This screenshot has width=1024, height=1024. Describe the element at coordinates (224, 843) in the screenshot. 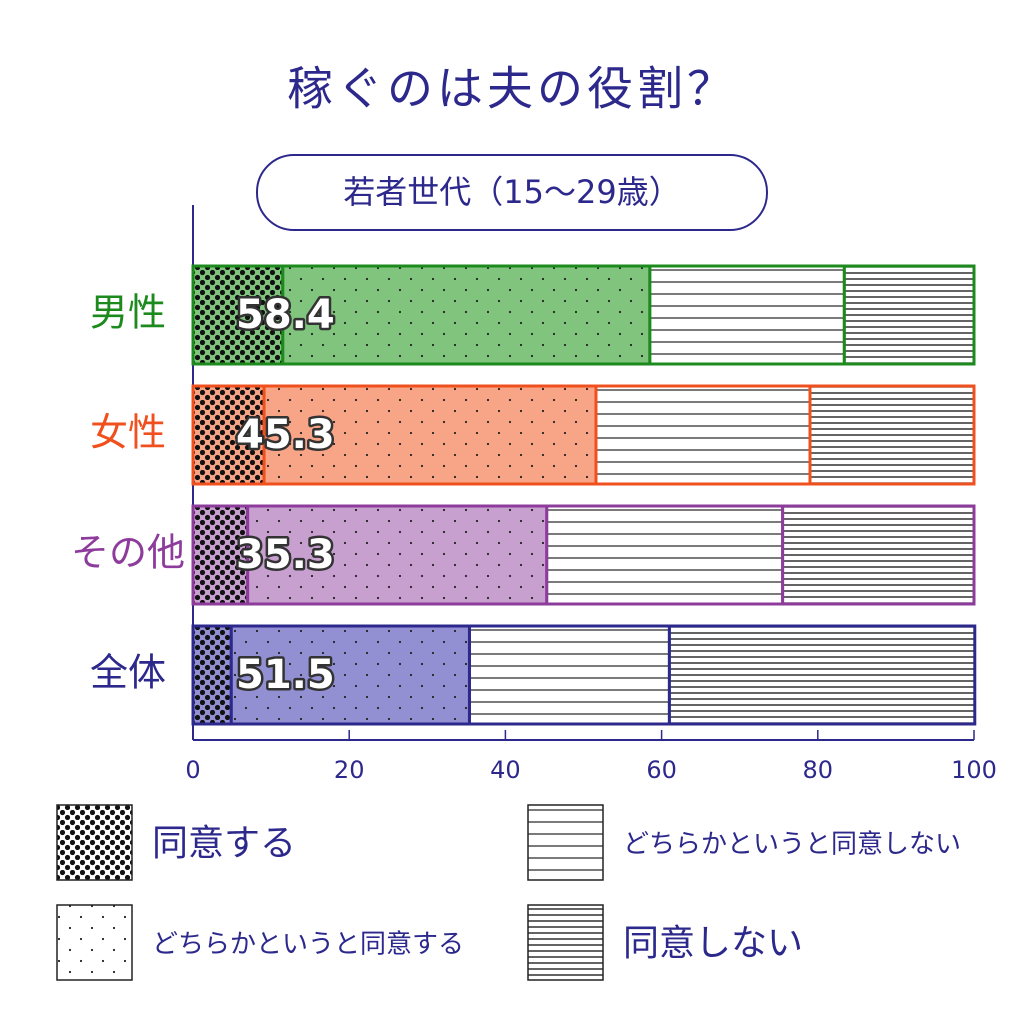

I see `legend-label: 同意する` at that location.